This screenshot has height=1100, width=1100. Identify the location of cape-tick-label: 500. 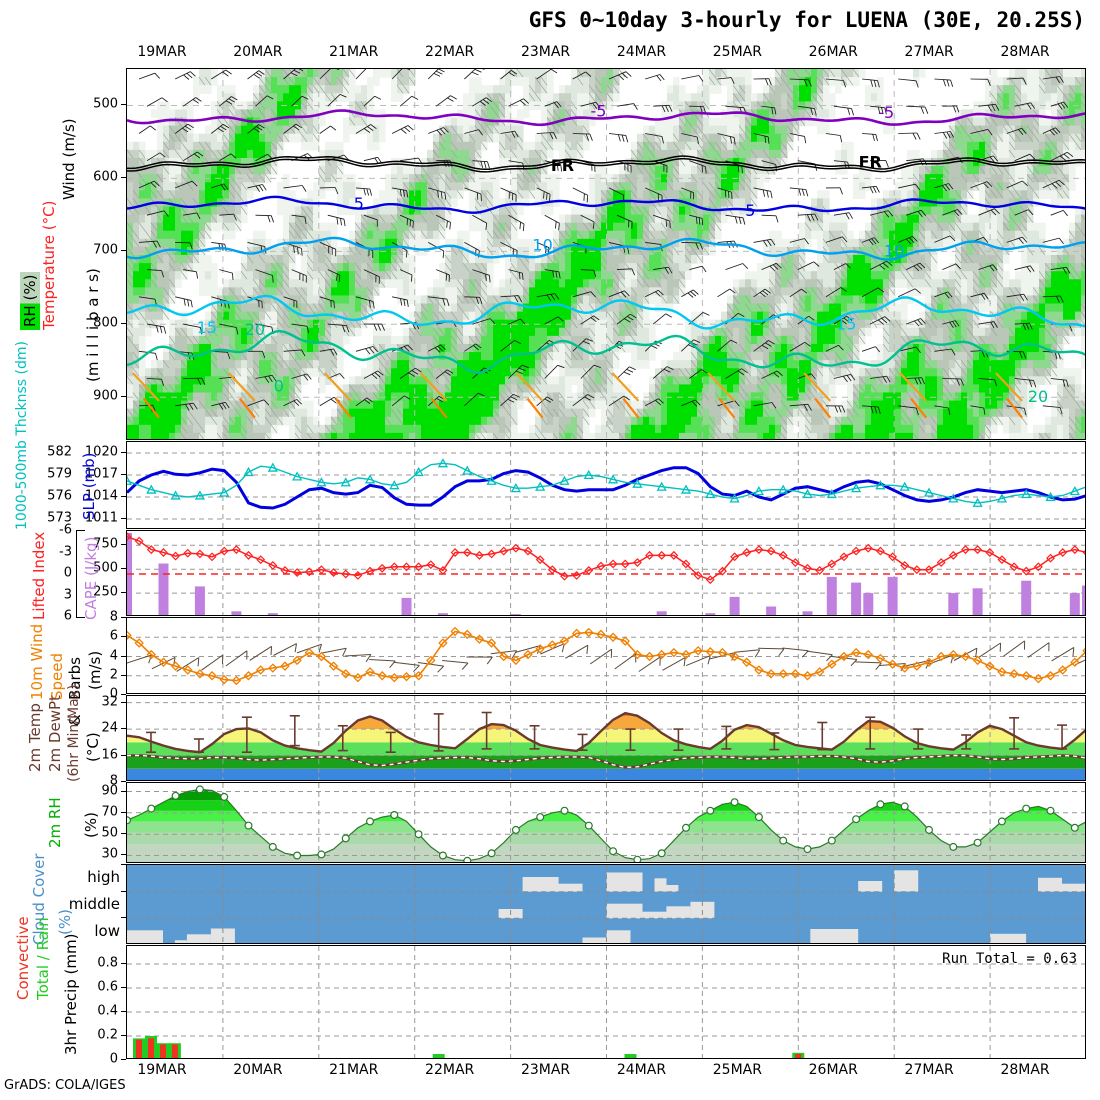
(105, 568).